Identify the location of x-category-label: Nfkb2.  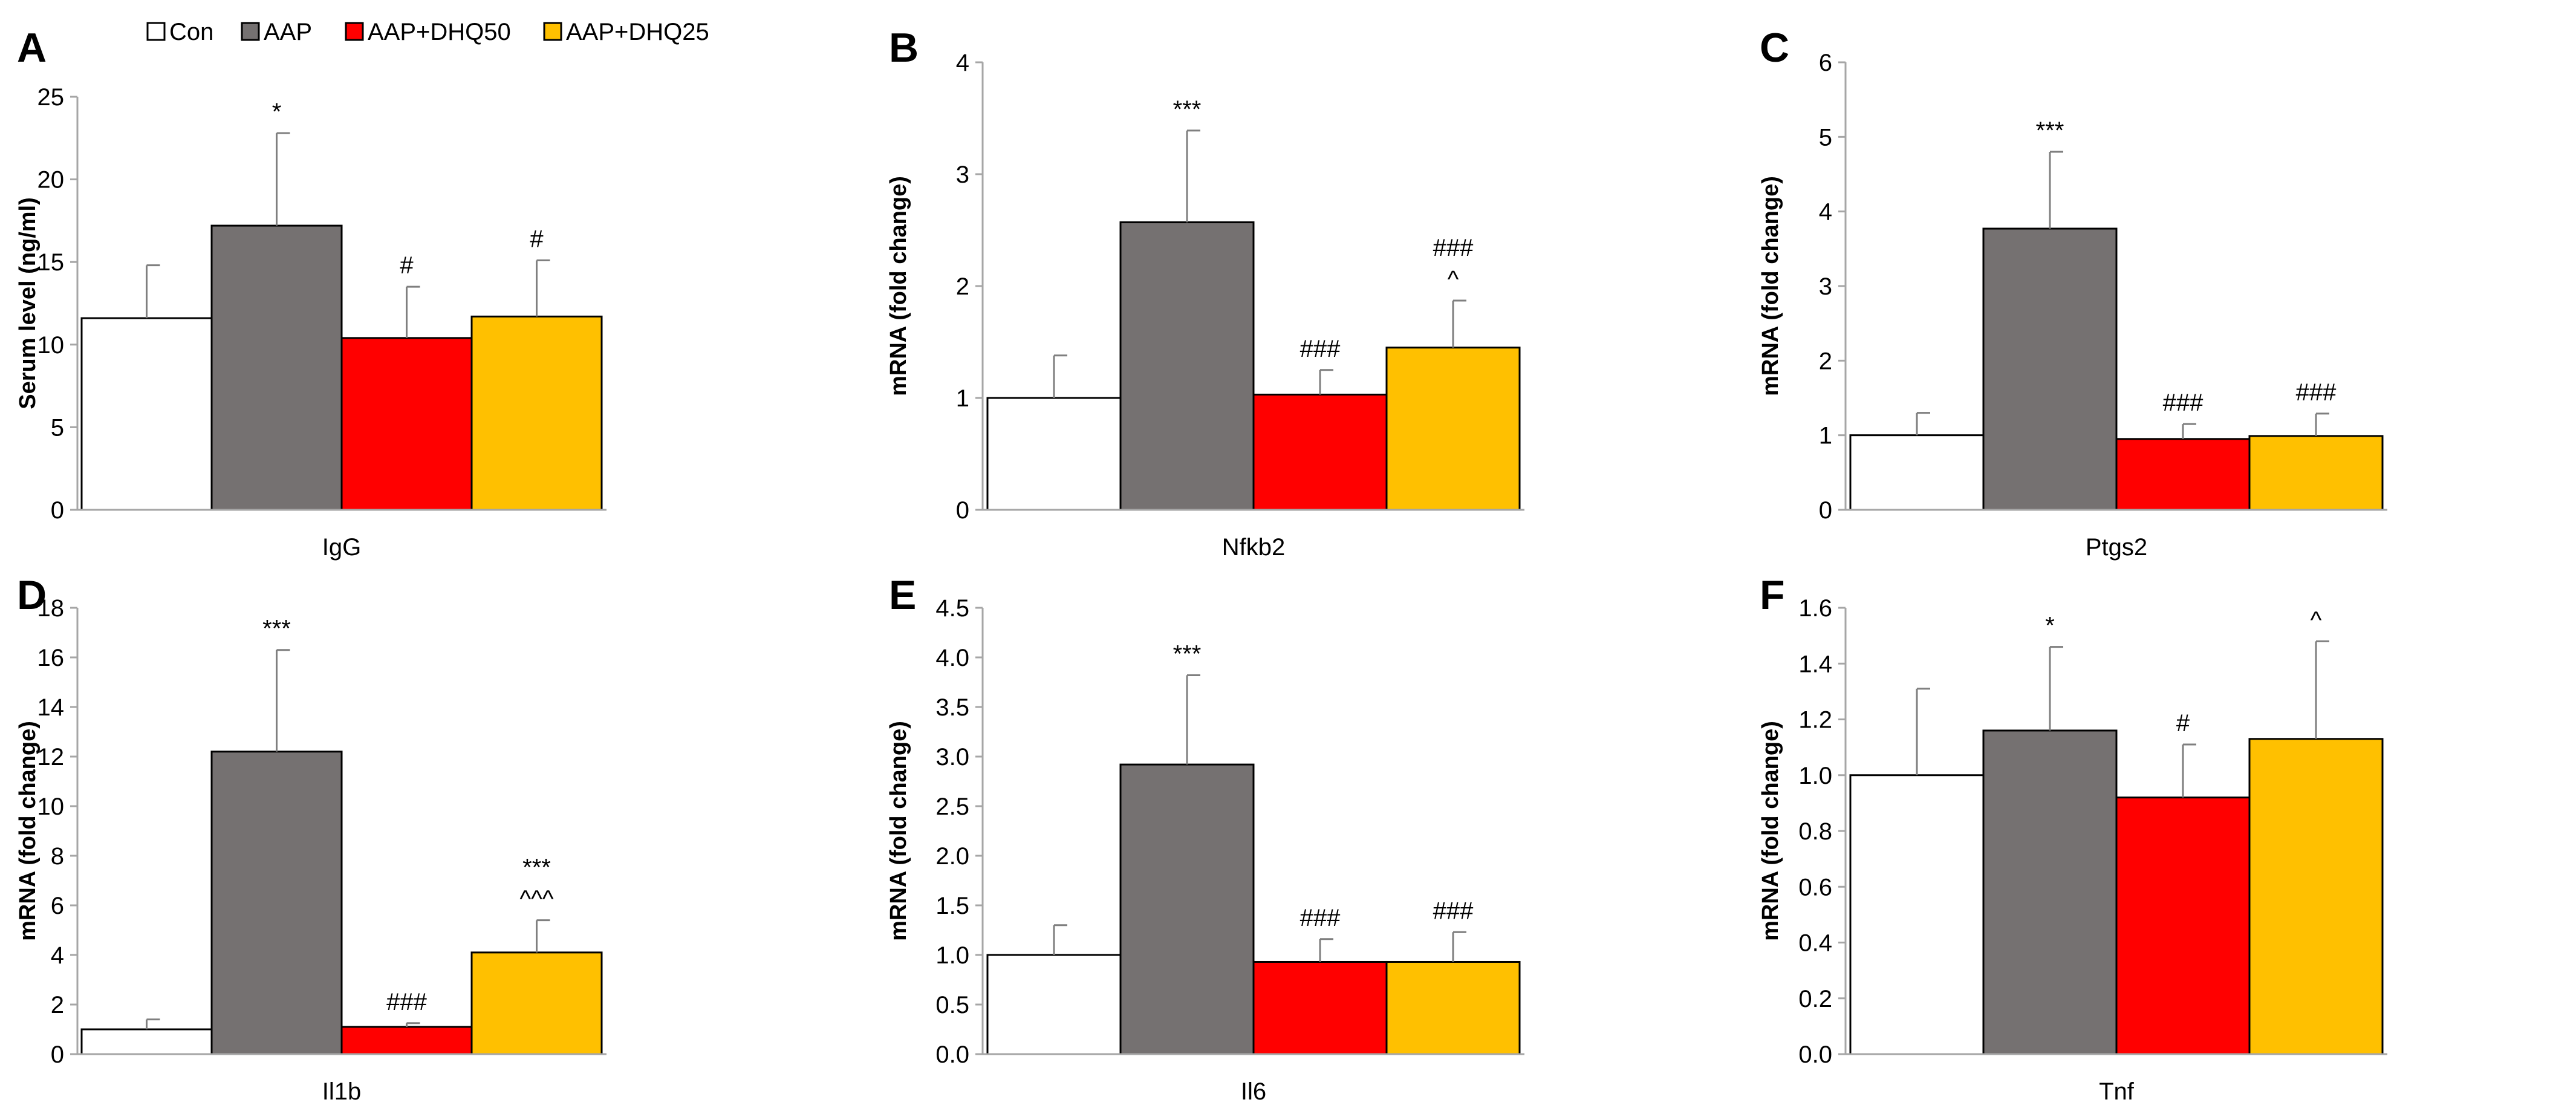
(1254, 547).